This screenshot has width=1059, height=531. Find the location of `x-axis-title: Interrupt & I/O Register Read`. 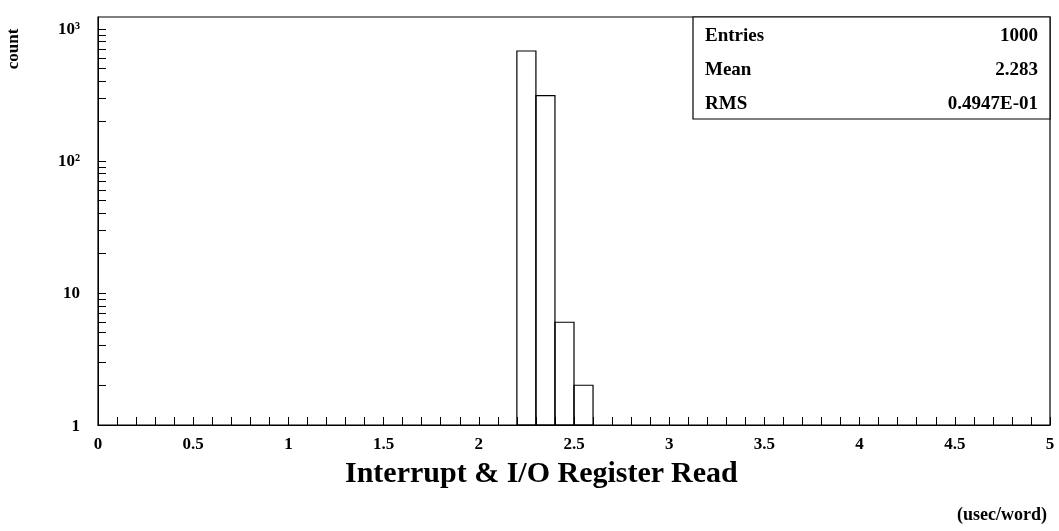

x-axis-title: Interrupt & I/O Register Read is located at coordinates (542, 471).